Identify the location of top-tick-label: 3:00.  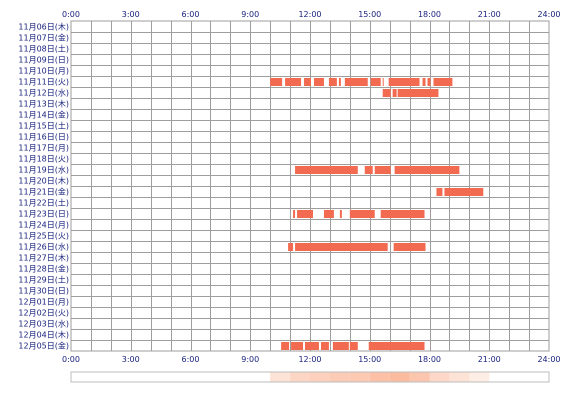
(131, 14).